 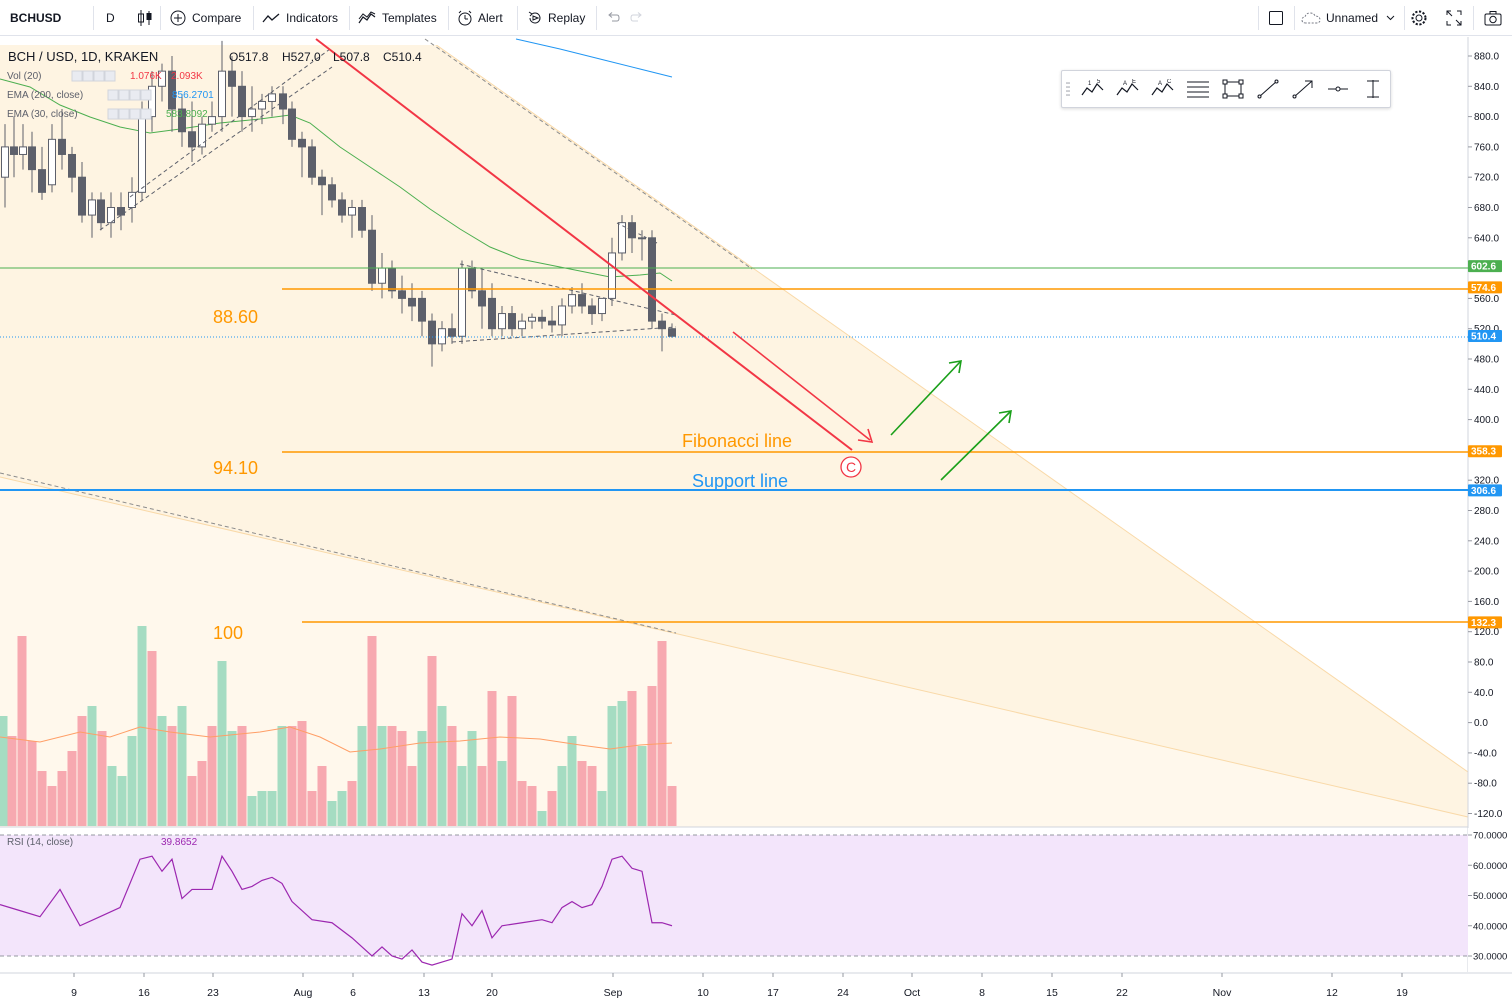 What do you see at coordinates (1311, 18) in the screenshot?
I see `cloud-icon` at bounding box center [1311, 18].